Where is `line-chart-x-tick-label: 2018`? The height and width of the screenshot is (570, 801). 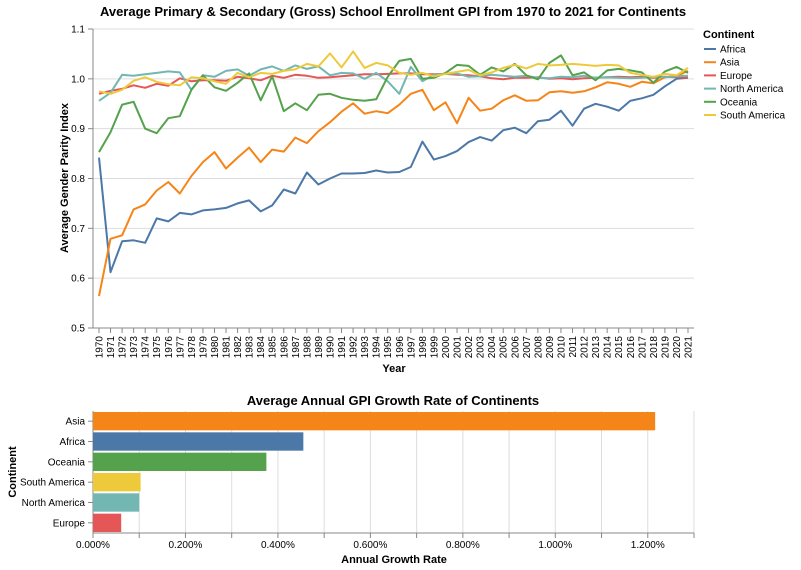
line-chart-x-tick-label: 2018 is located at coordinates (654, 347).